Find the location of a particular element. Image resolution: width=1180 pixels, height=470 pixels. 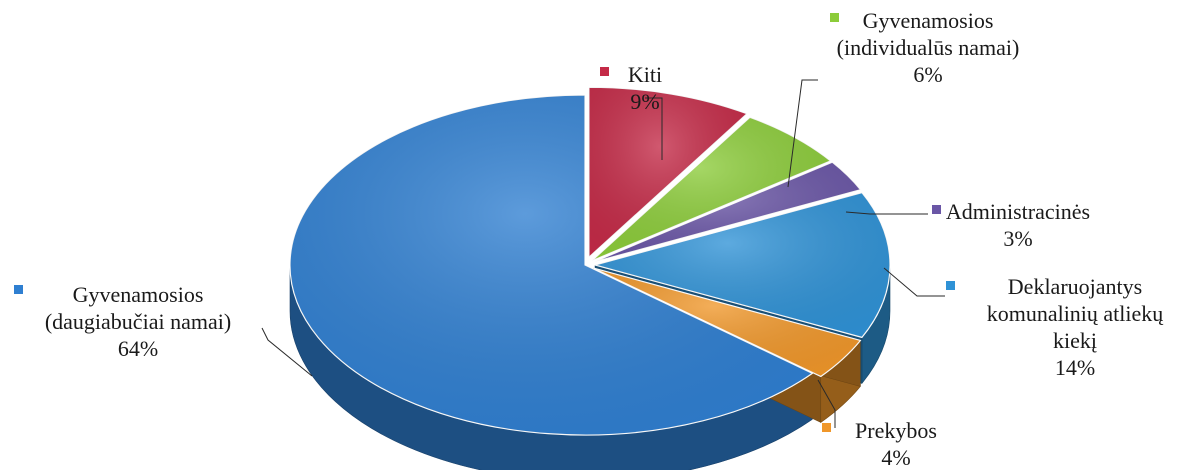

slice-category-label-3: komunalinių atliekų is located at coordinates (1076, 313).